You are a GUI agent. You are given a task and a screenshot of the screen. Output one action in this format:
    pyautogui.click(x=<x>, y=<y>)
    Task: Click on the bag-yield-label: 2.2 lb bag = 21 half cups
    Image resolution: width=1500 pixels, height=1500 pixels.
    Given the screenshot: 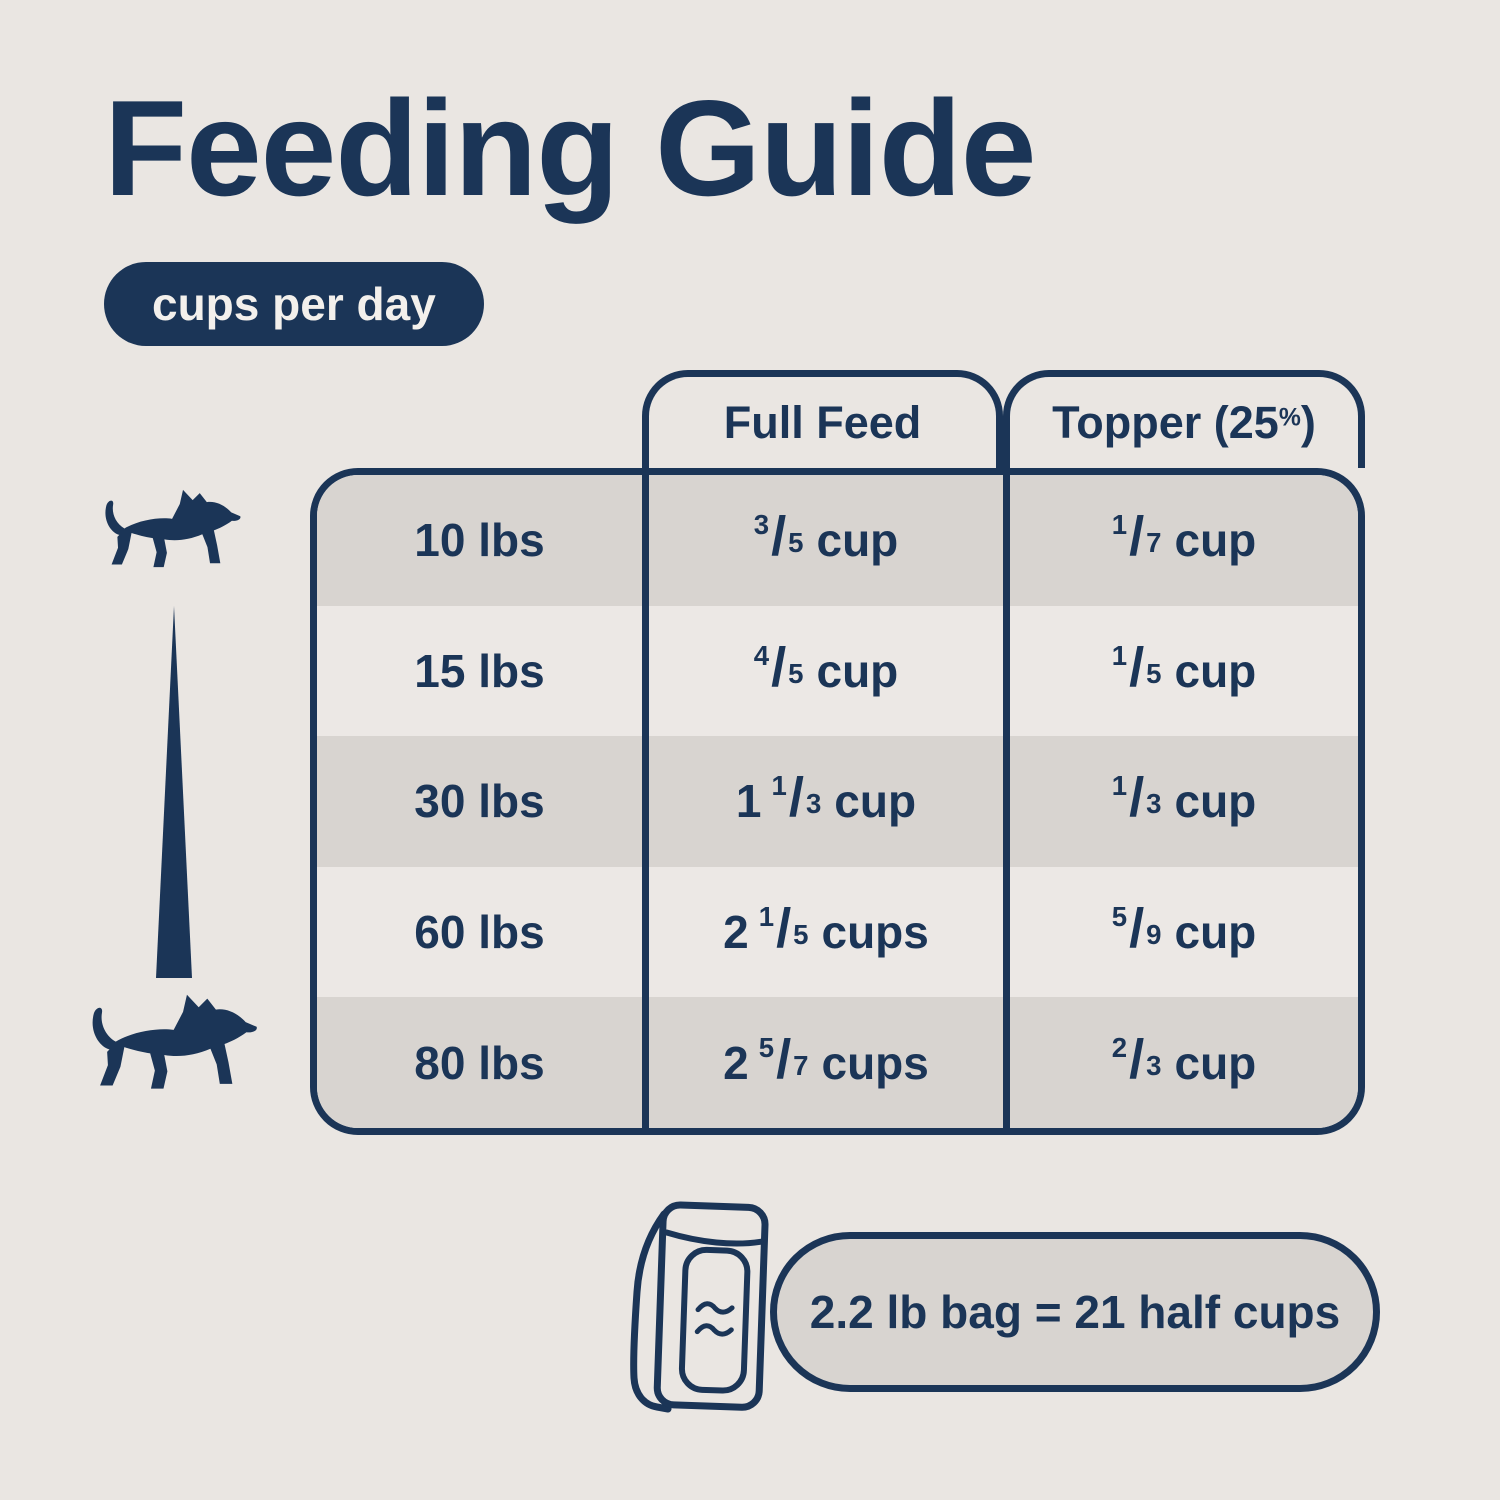 What is the action you would take?
    pyautogui.click(x=1075, y=1312)
    